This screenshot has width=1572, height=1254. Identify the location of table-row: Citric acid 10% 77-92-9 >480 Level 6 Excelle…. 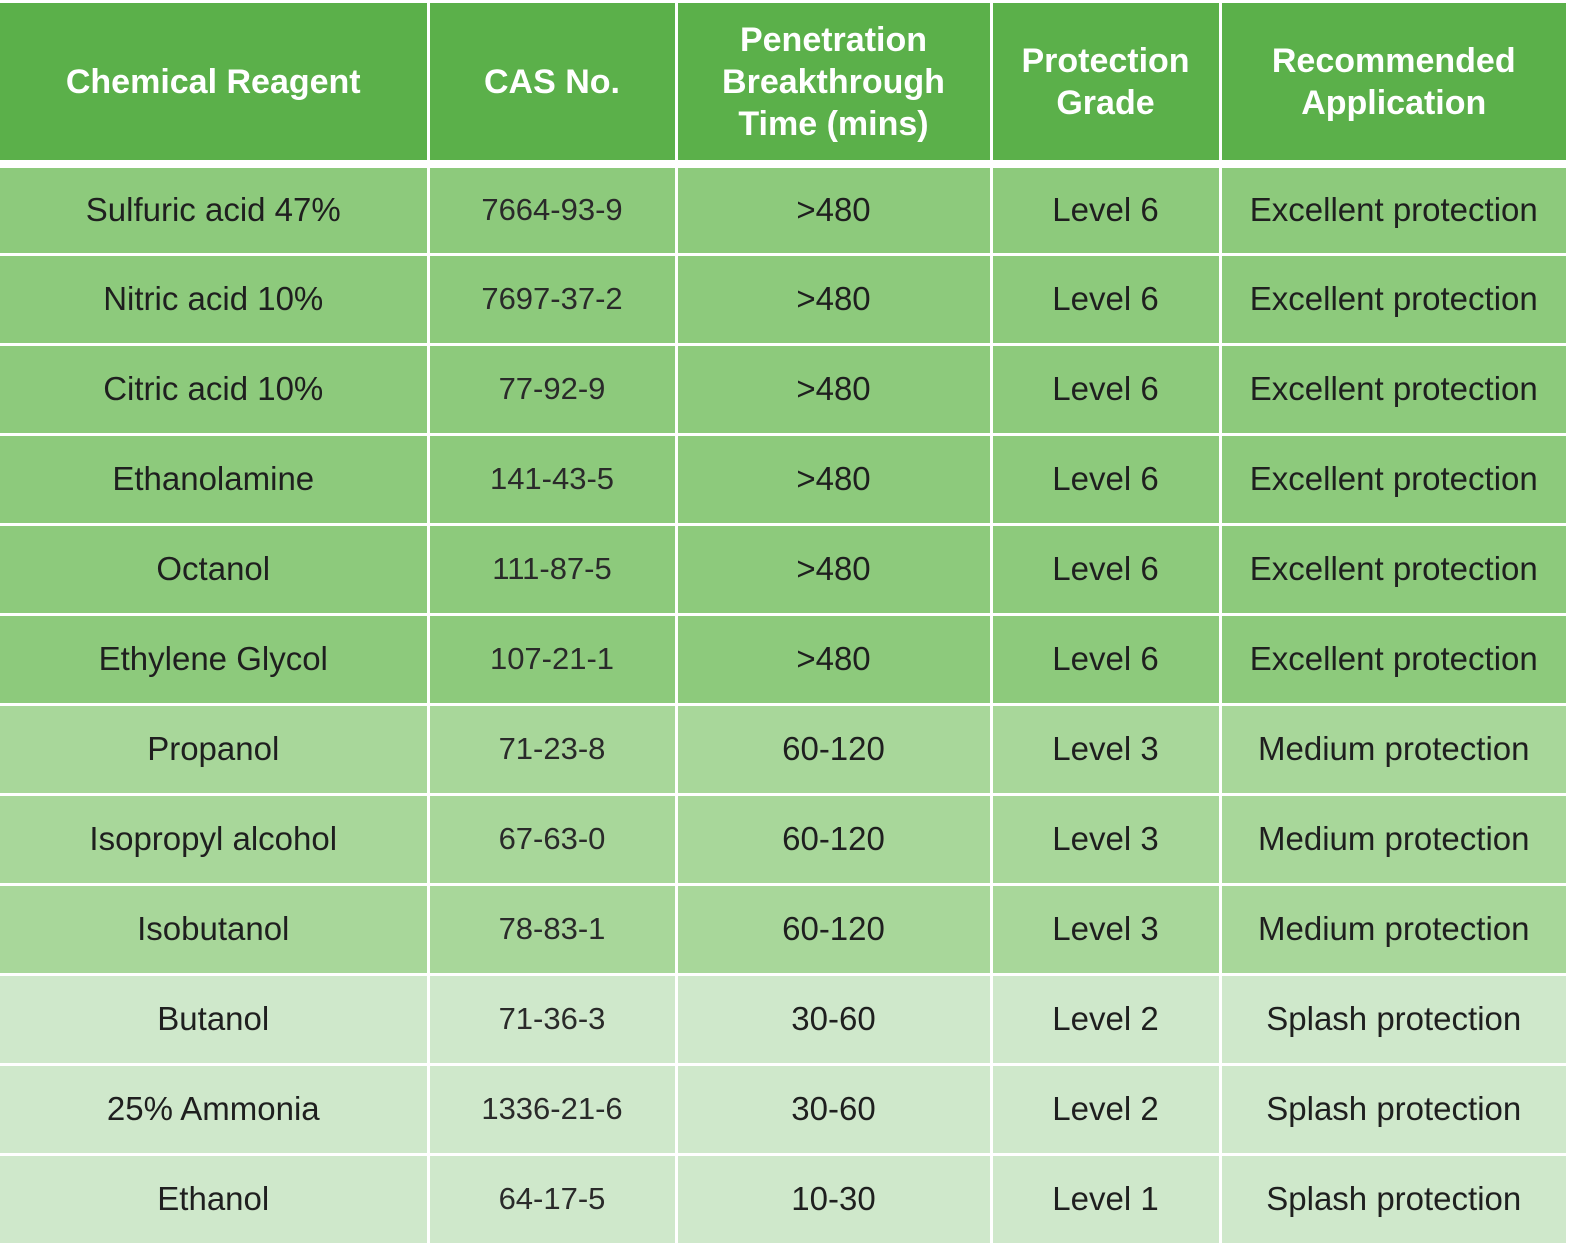
(783, 390).